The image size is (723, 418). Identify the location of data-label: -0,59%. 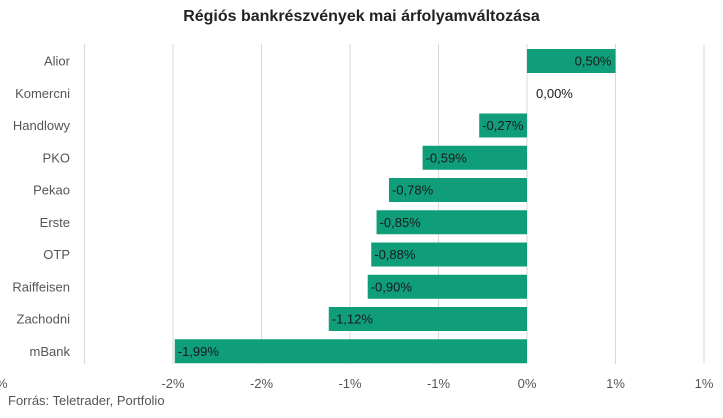
(447, 157).